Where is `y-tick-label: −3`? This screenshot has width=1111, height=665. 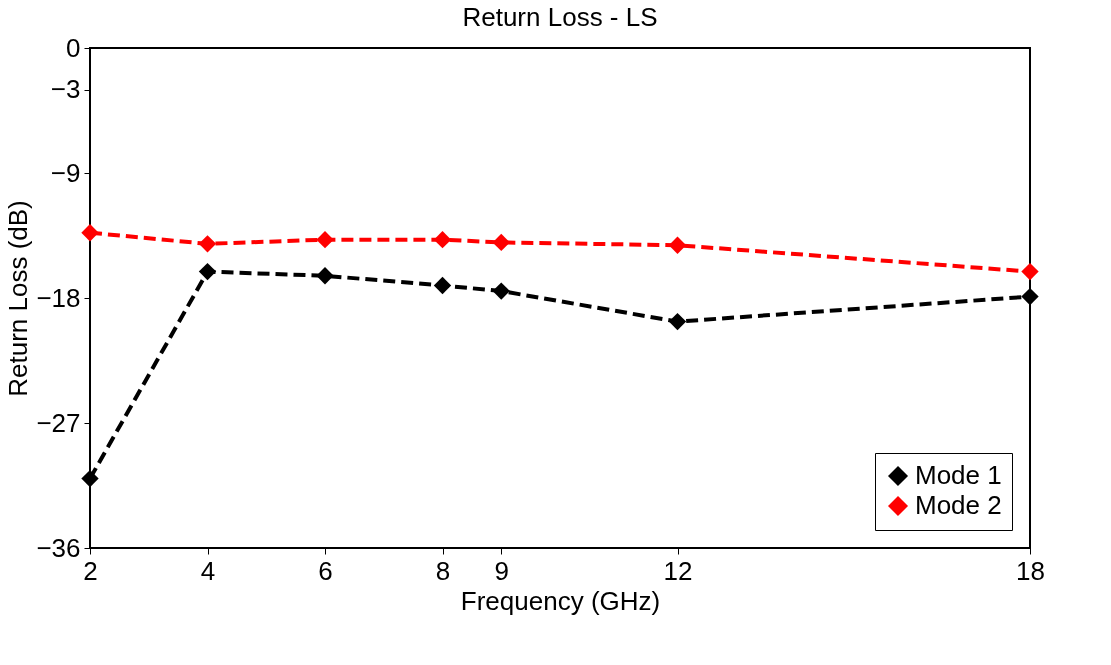 y-tick-label: −3 is located at coordinates (65, 89).